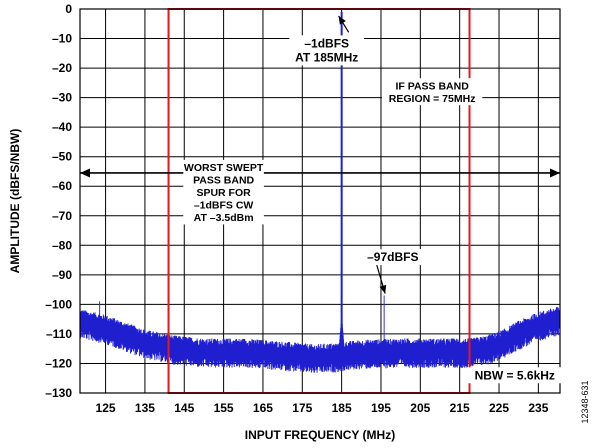 This screenshot has height=448, width=594. Describe the element at coordinates (224, 218) in the screenshot. I see `annotation-worst_spur: AT –3.5dBm` at that location.